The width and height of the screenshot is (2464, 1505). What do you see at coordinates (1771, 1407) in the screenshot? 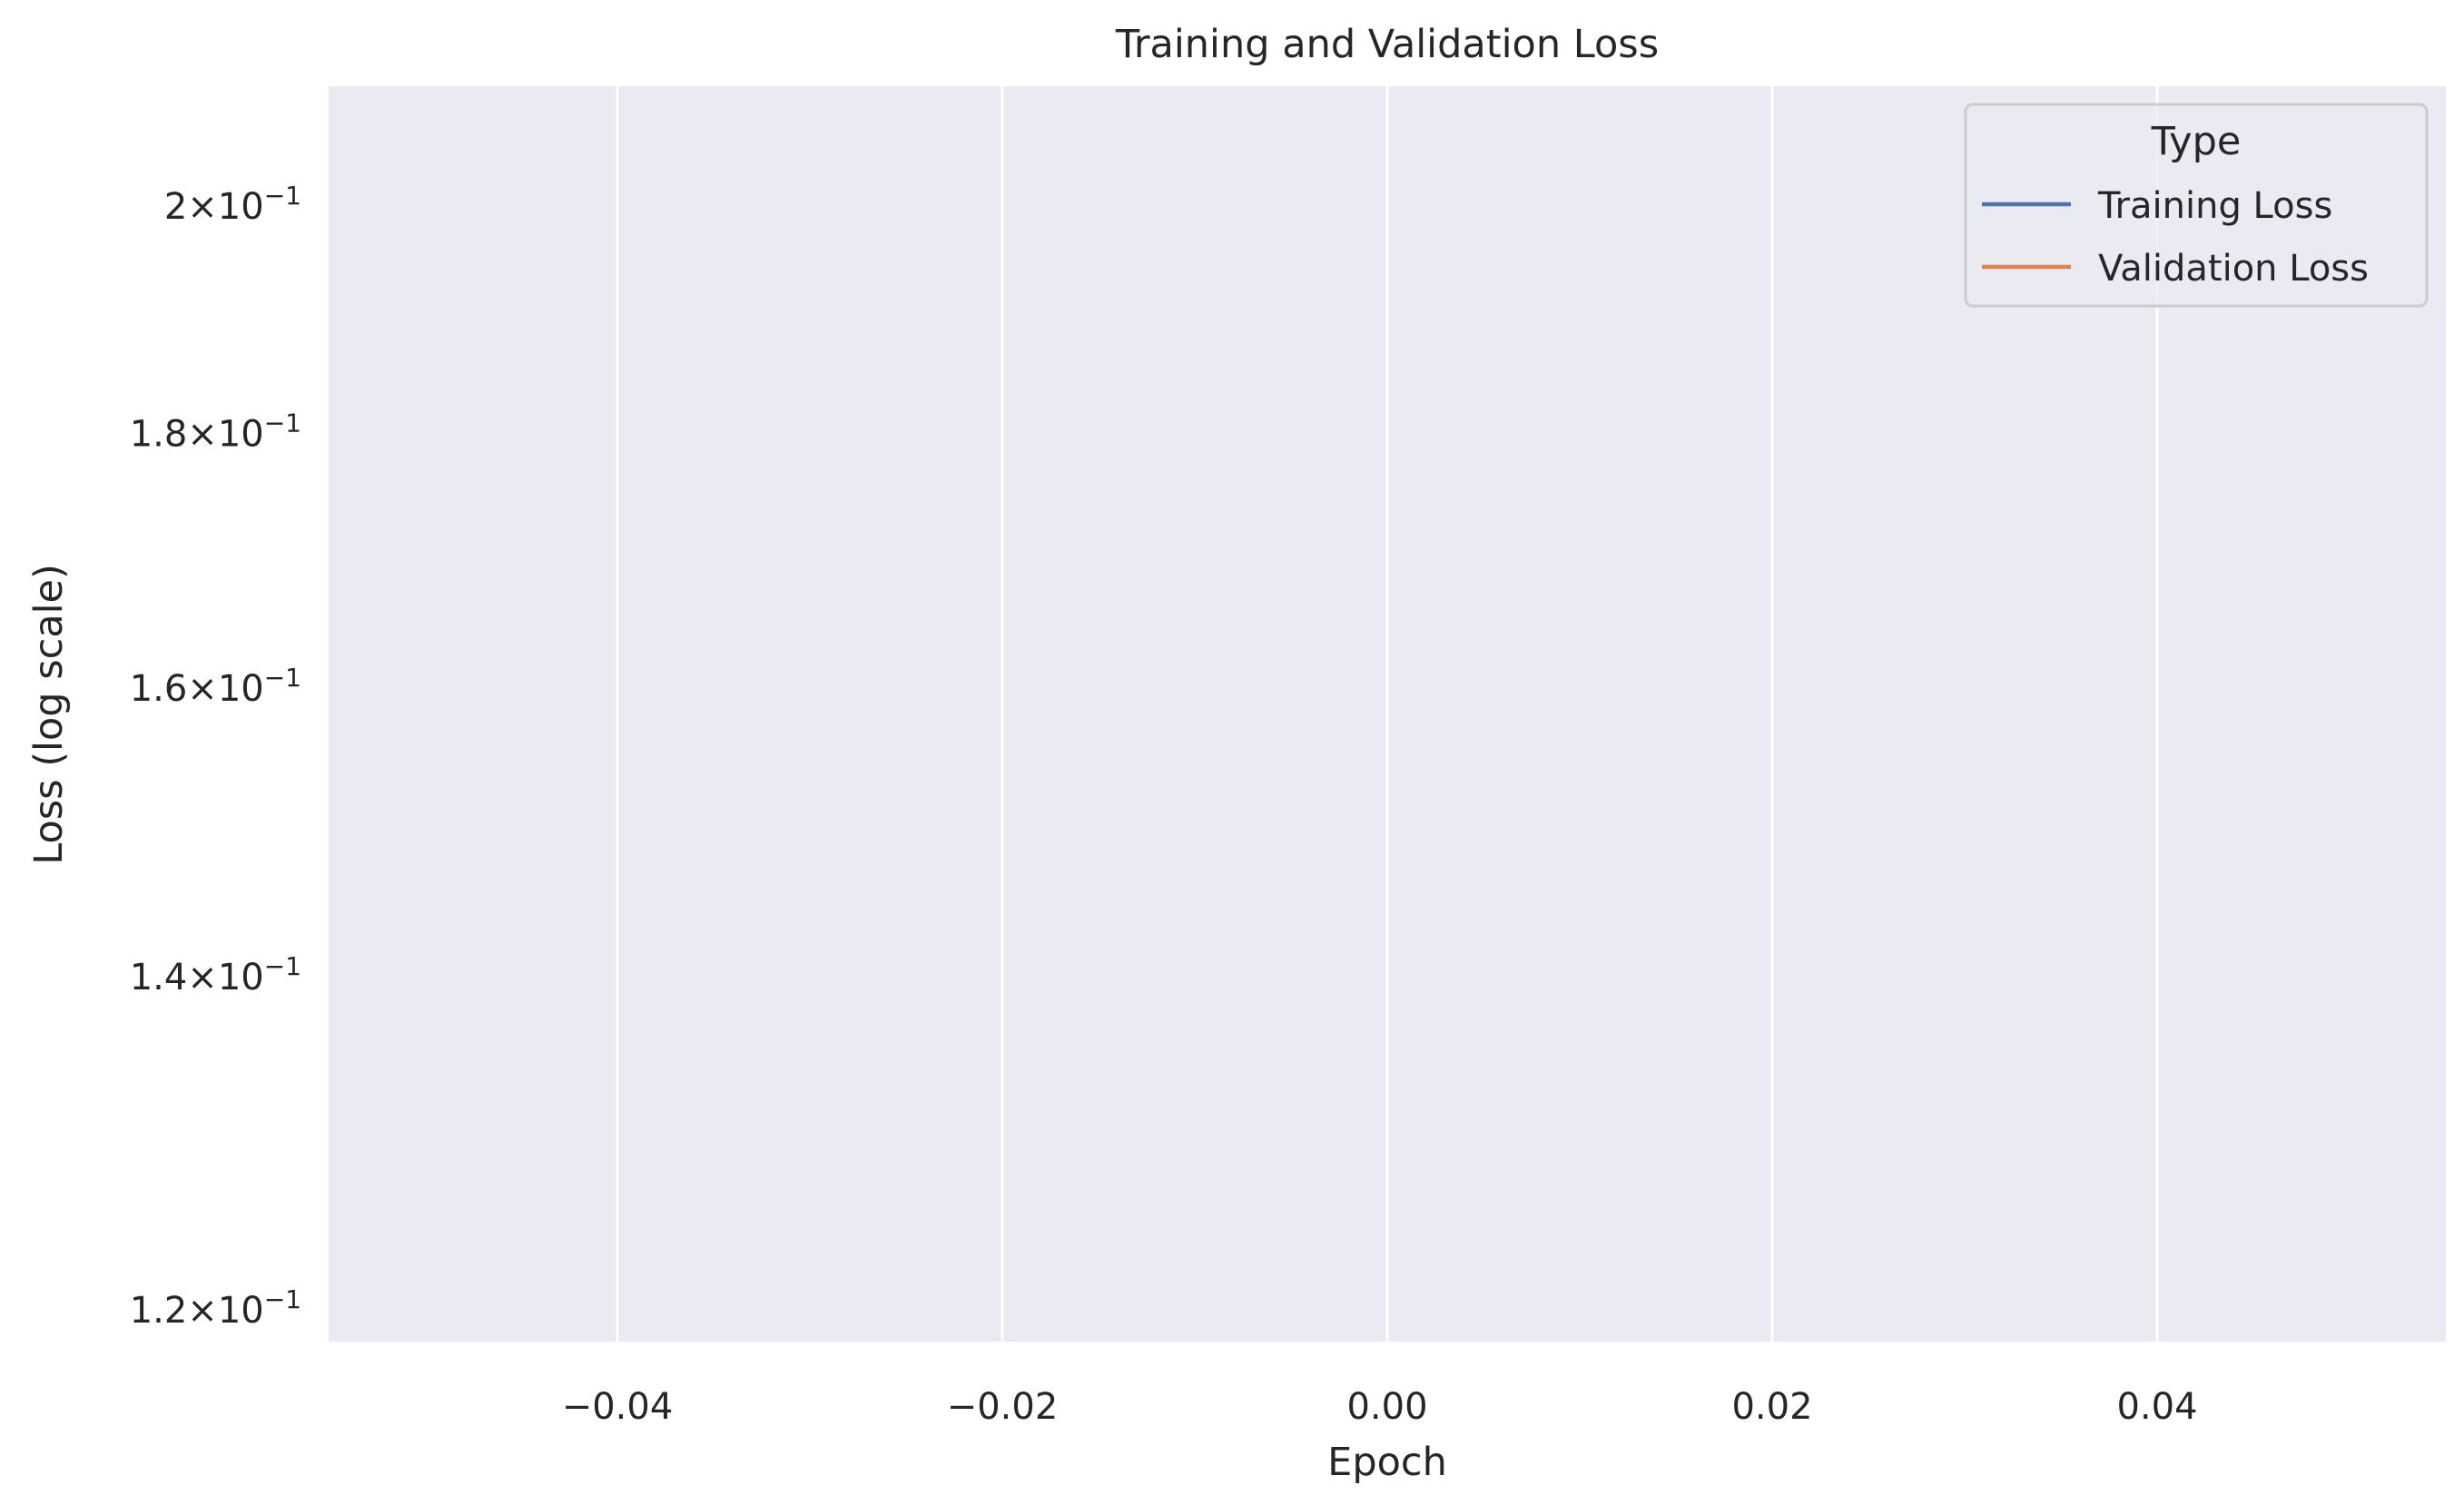
I see `x-tick-label: 0.02` at bounding box center [1771, 1407].